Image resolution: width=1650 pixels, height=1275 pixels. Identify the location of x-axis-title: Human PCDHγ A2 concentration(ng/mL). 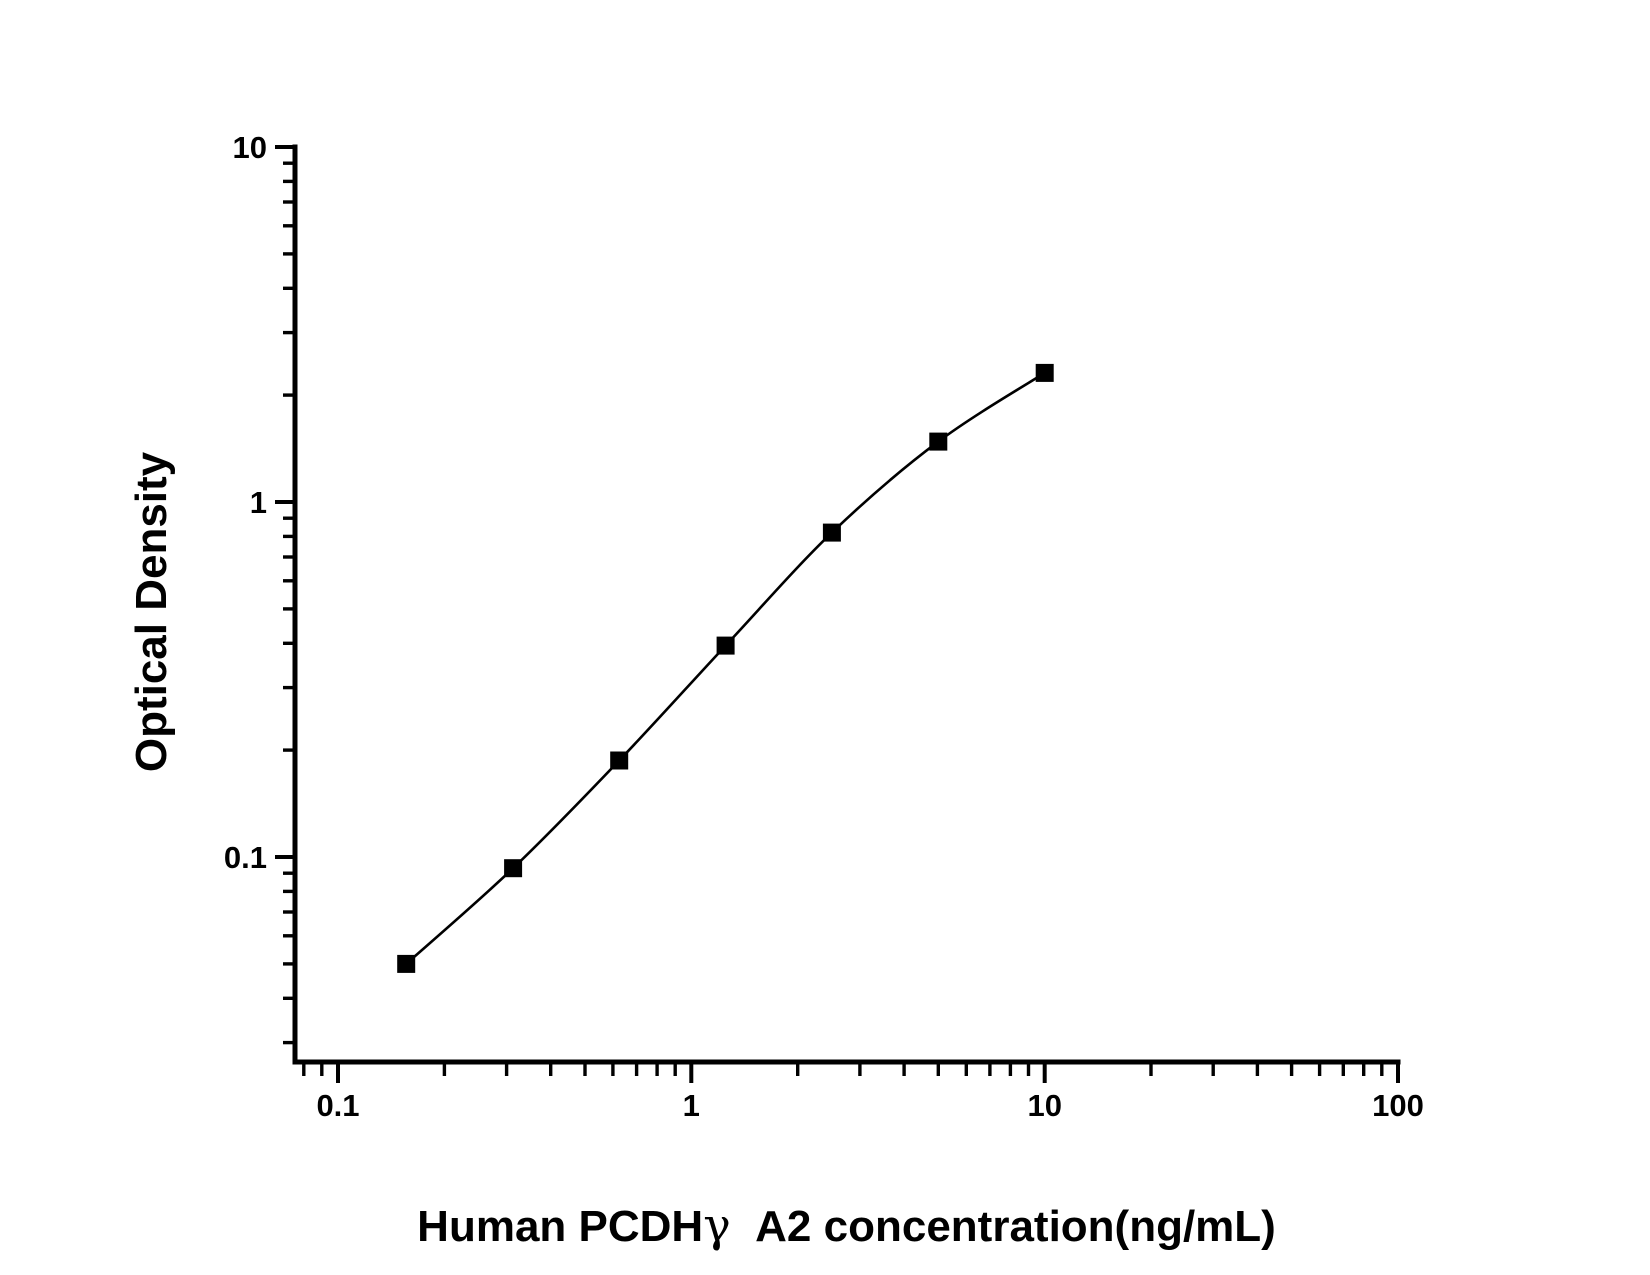
(846, 1225).